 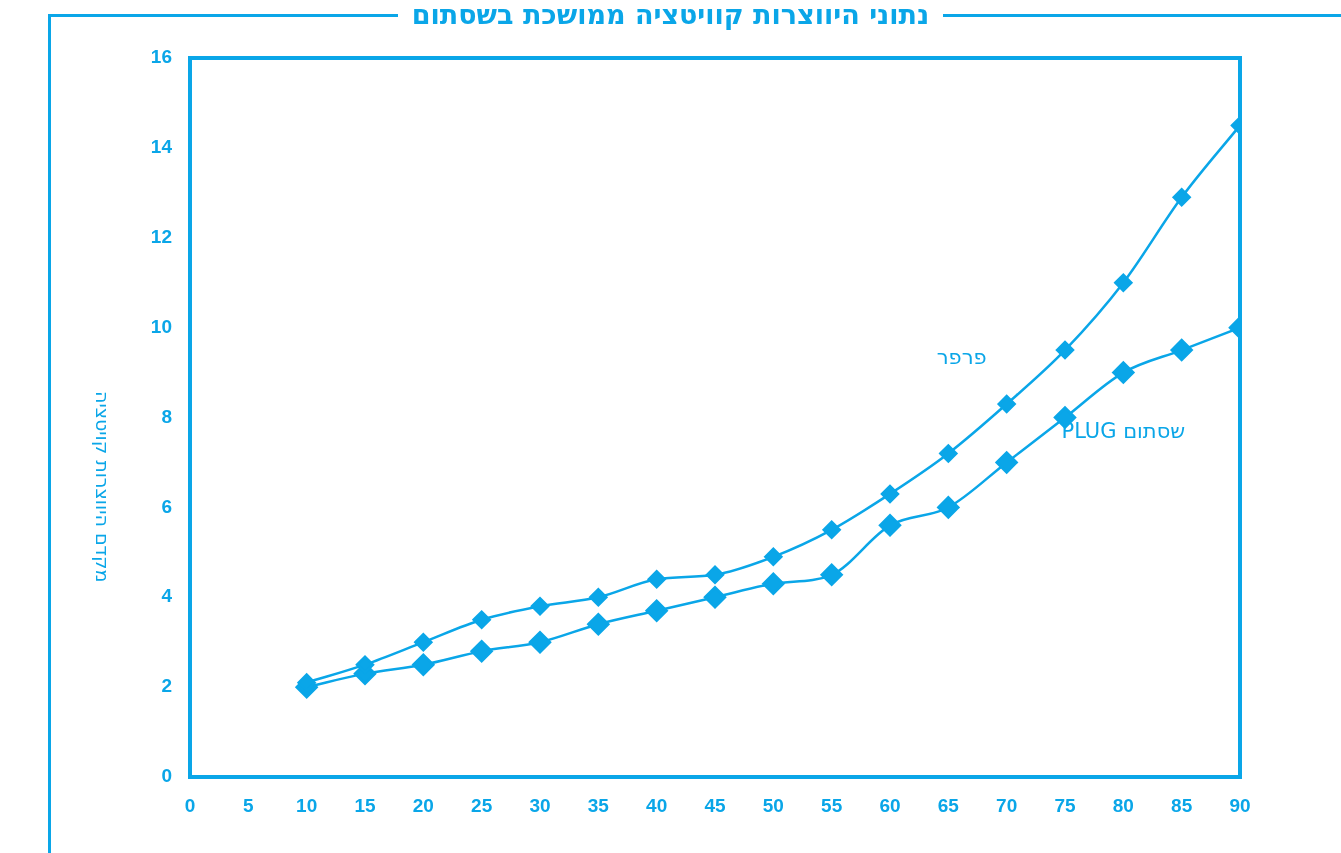 I want to click on x-tick-label: 60, so click(x=890, y=805).